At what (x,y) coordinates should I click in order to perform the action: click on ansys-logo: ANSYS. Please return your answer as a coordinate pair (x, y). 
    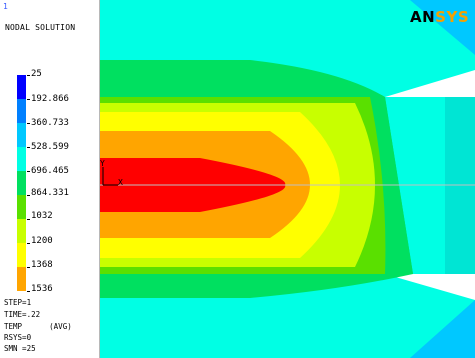
    Looking at the image, I should click on (439, 17).